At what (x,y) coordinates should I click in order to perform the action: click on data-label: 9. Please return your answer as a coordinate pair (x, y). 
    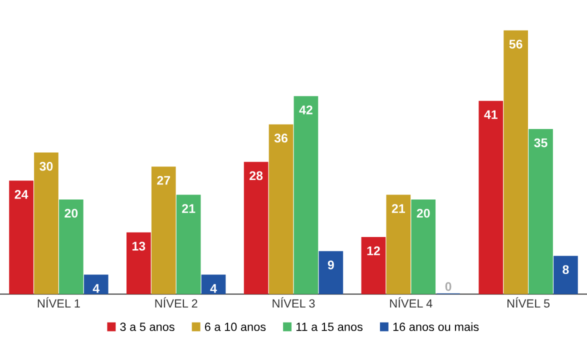
    Looking at the image, I should click on (331, 265).